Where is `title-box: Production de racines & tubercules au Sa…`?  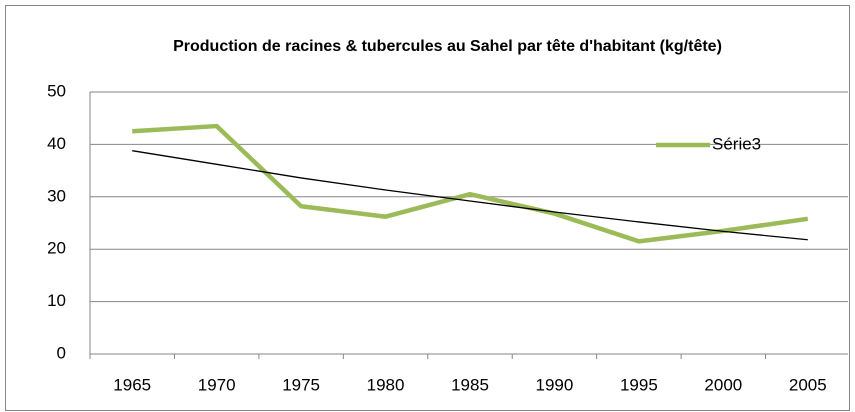 title-box: Production de racines & tubercules au Sa… is located at coordinates (447, 46).